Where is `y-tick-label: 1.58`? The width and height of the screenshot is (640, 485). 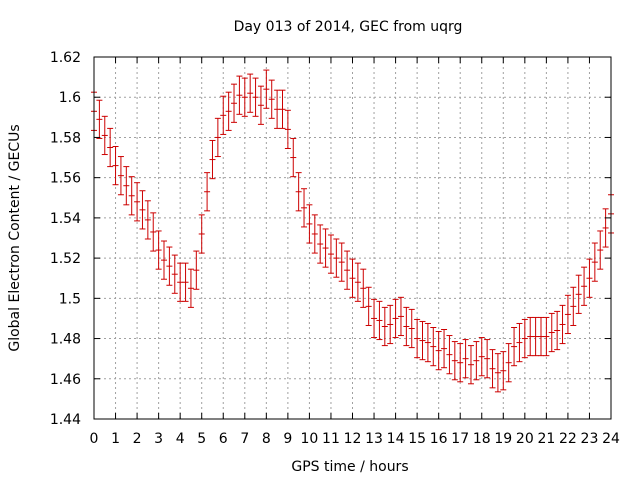
y-tick-label: 1.58 is located at coordinates (65, 138).